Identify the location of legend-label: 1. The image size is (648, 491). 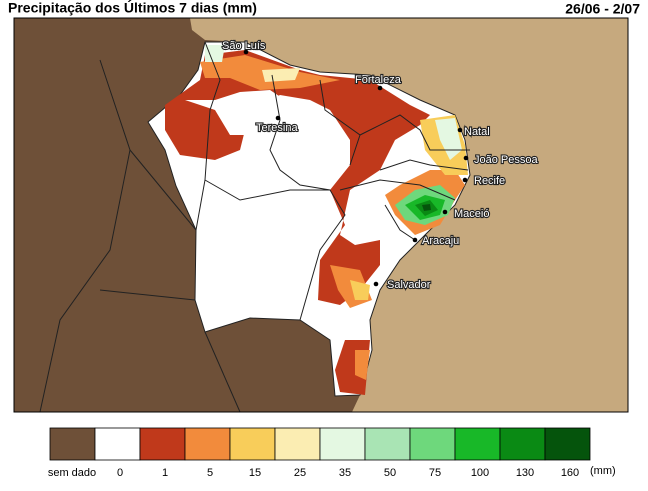
(165, 473).